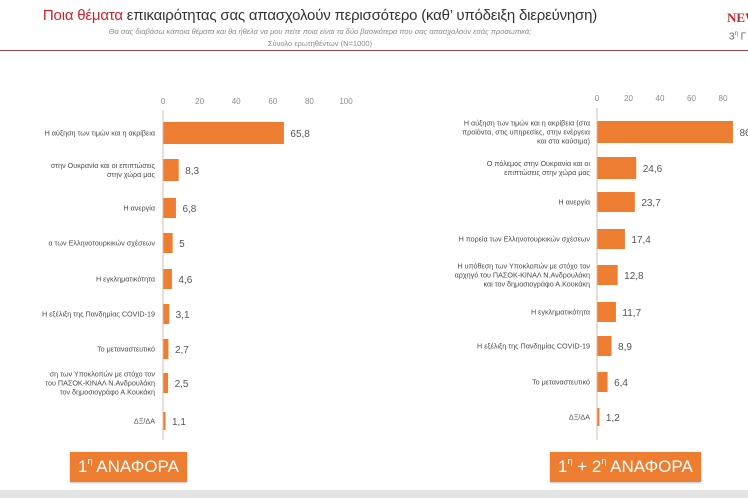 The image size is (748, 498). I want to click on category-label: του ΠΑΣΟΚ-ΚΙΝΑΛ Ν.Ανδρουλάκη, so click(100, 383).